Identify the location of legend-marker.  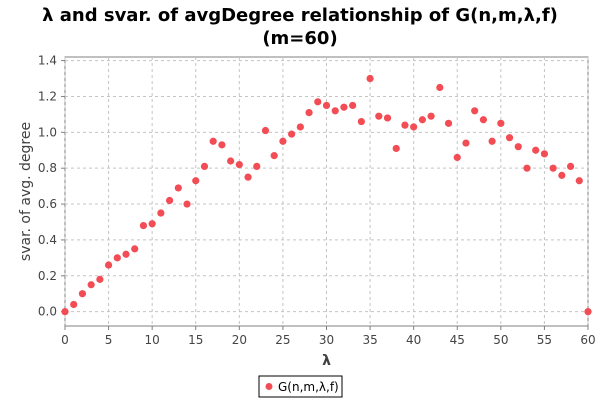
(269, 386).